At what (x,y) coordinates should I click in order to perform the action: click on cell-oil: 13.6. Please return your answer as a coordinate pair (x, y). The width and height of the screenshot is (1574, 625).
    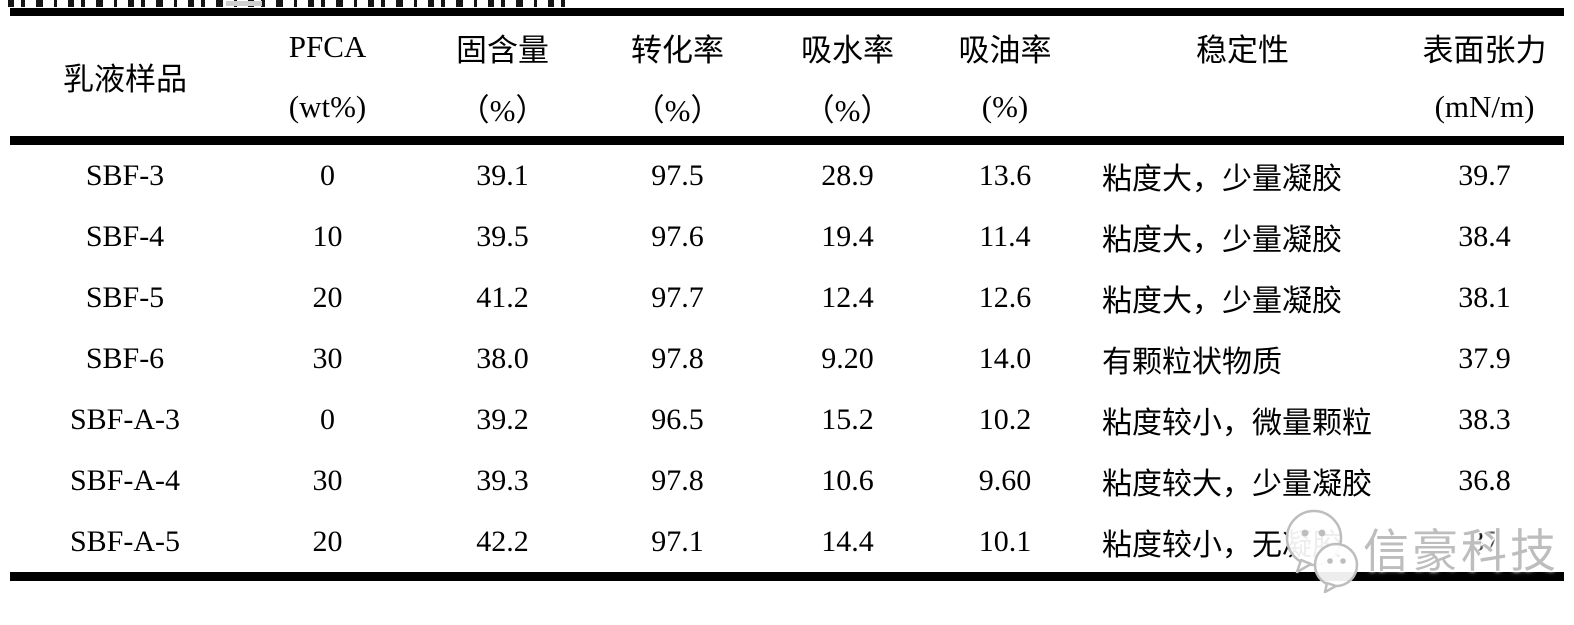
    Looking at the image, I should click on (1005, 175).